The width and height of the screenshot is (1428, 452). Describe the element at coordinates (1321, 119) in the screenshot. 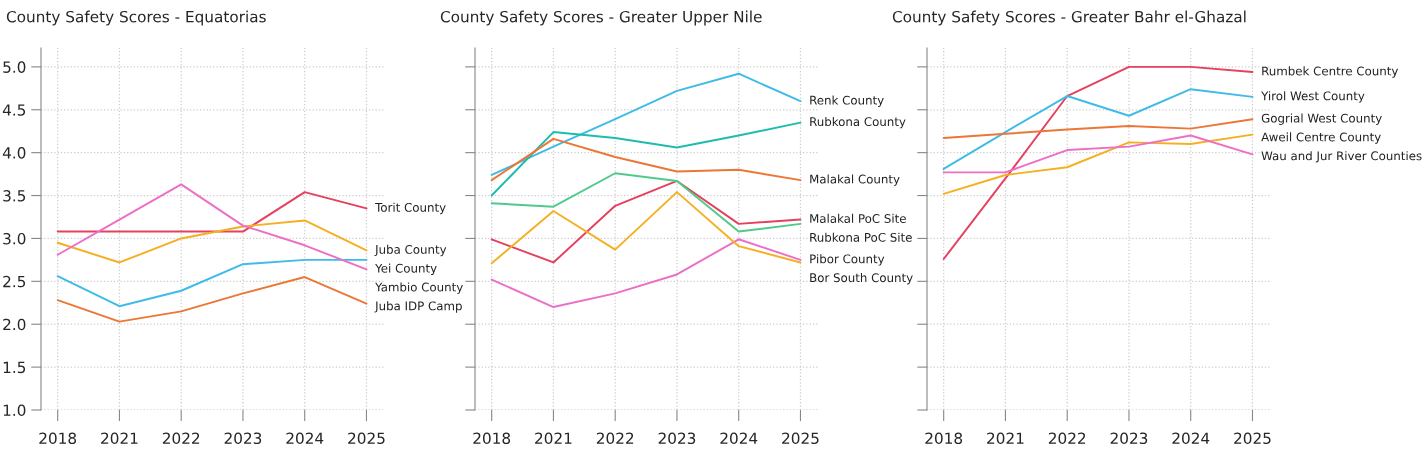

I see `series-label: Gogrial West County` at that location.